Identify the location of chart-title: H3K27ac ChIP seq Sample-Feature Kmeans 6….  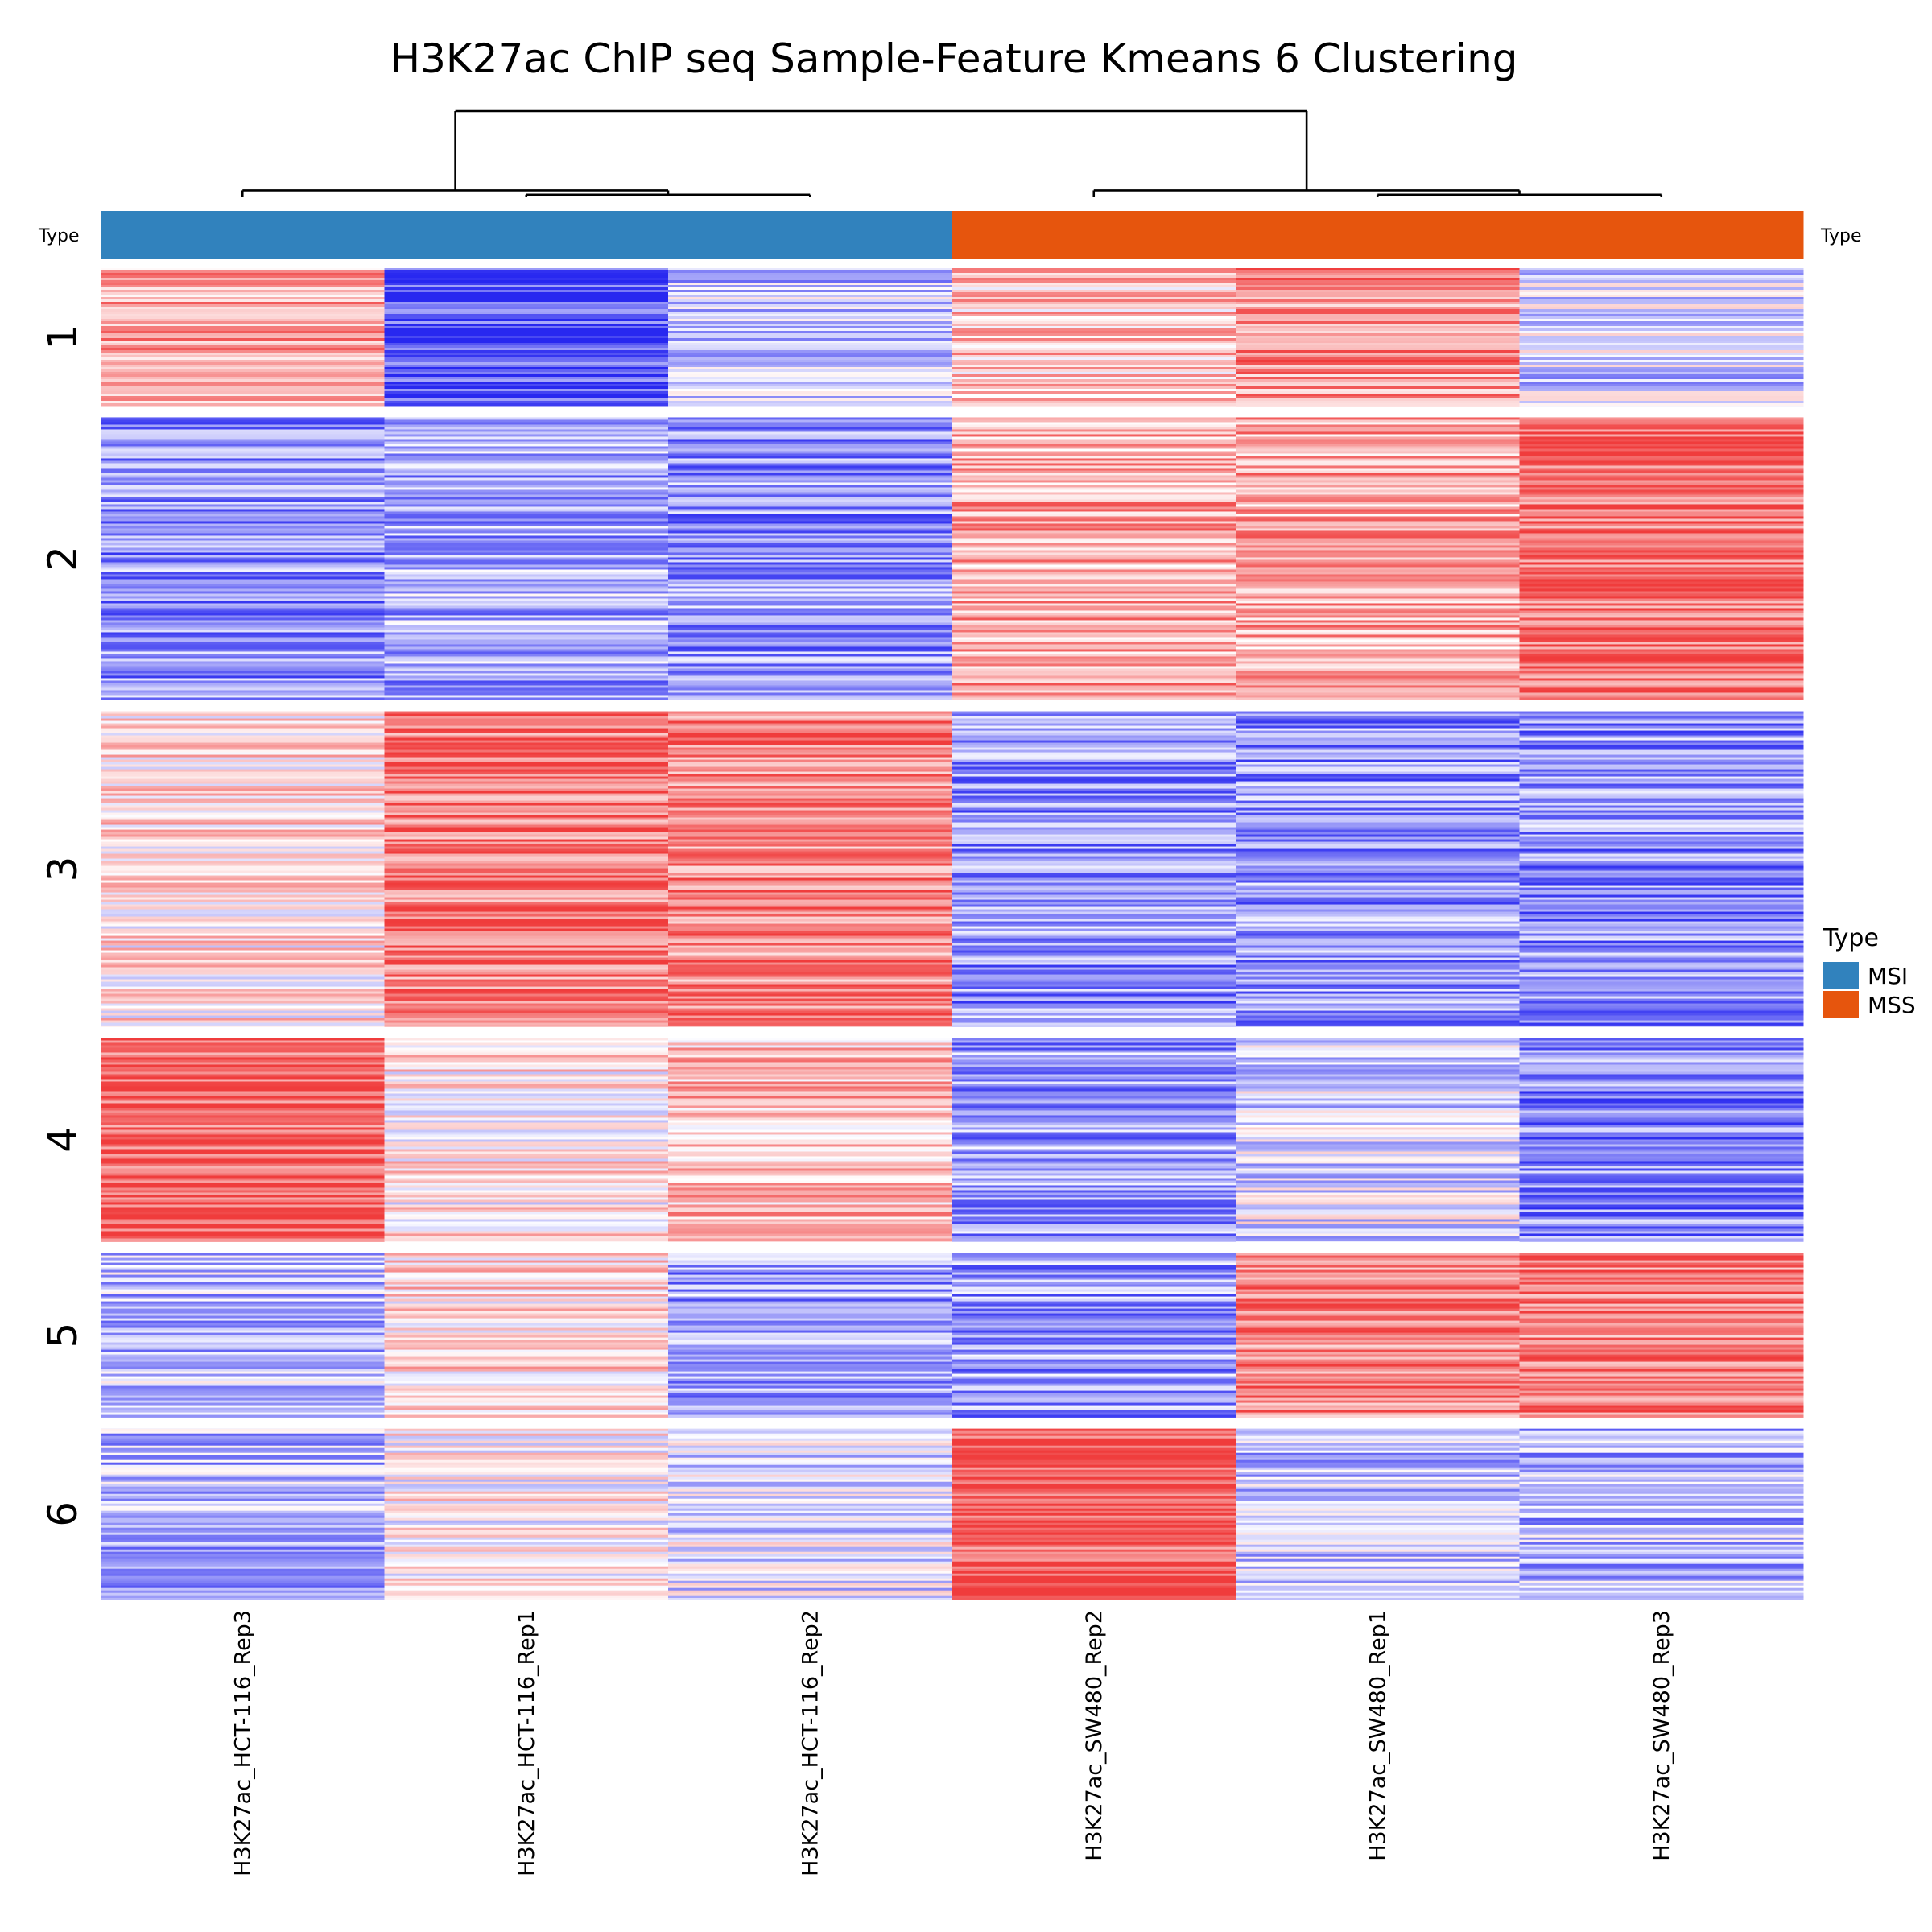
(953, 58).